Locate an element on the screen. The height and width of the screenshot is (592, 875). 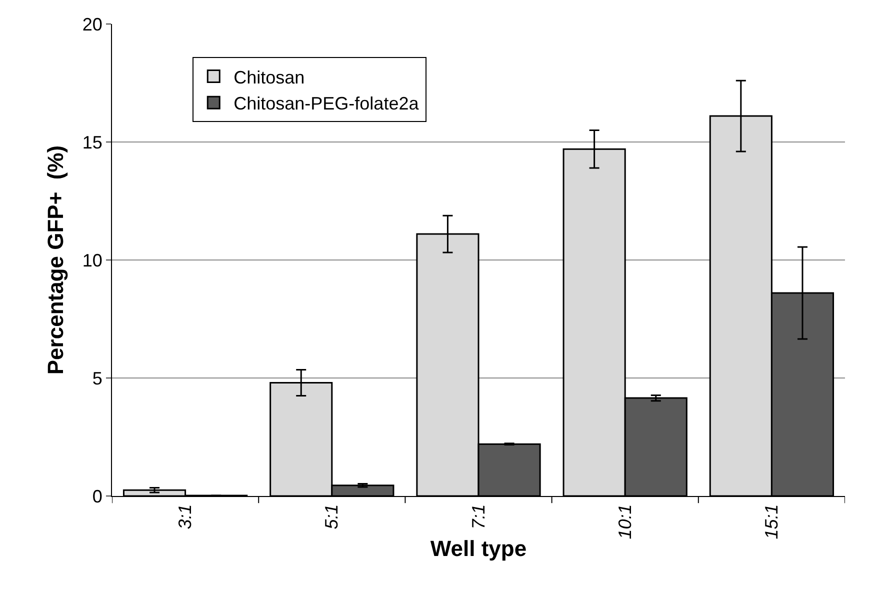
x-tick-label: 5:1 is located at coordinates (332, 517).